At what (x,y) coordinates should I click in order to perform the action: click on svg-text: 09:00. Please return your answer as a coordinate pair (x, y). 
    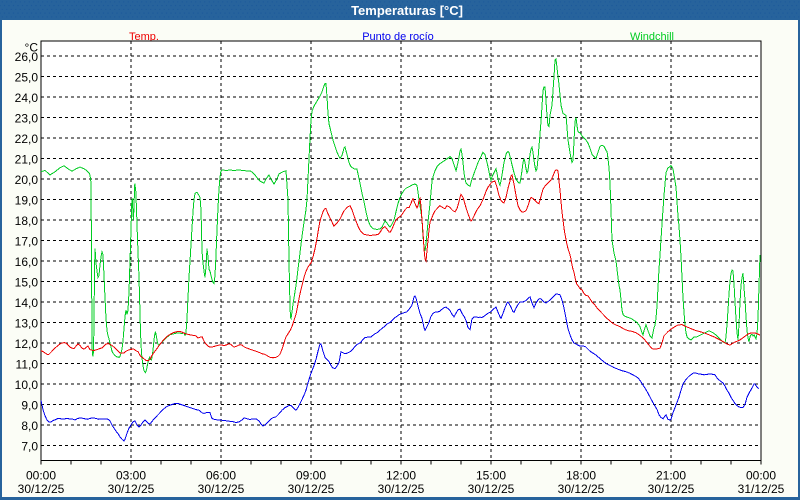
    Looking at the image, I should click on (311, 476).